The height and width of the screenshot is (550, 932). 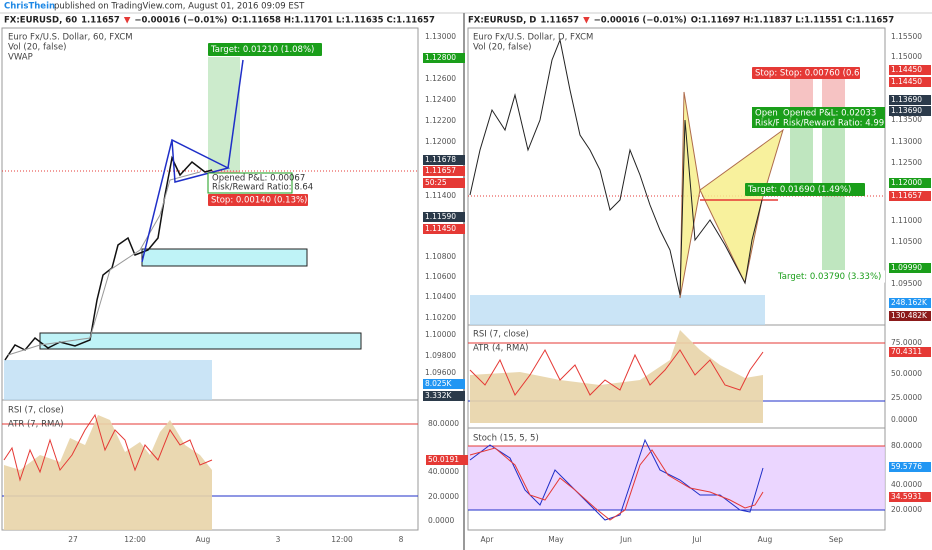 What do you see at coordinates (29, 7) in the screenshot?
I see `author: ChrisThein` at bounding box center [29, 7].